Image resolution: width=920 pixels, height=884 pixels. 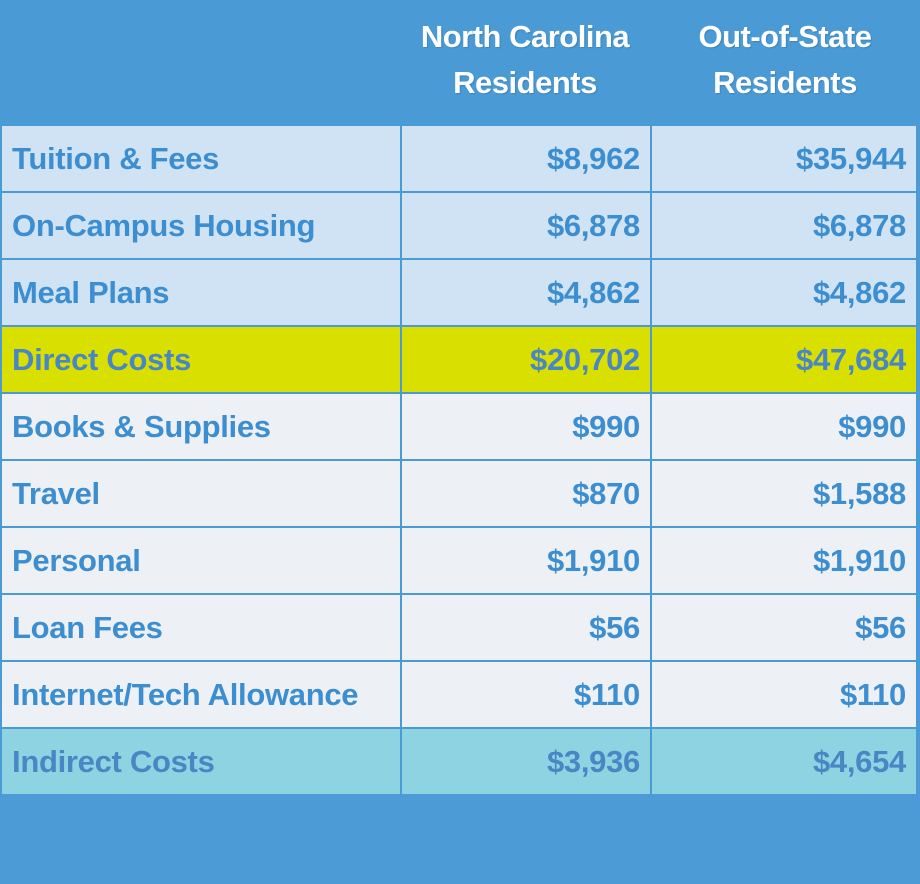 What do you see at coordinates (784, 761) in the screenshot?
I see `oos-value: $4,654` at bounding box center [784, 761].